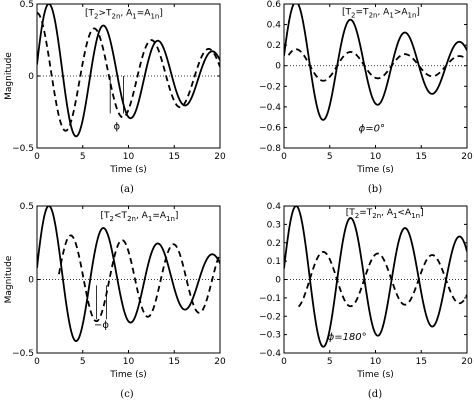 Image resolution: width=474 pixels, height=403 pixels. Describe the element at coordinates (375, 189) in the screenshot. I see `subplot-caption: (b)` at that location.